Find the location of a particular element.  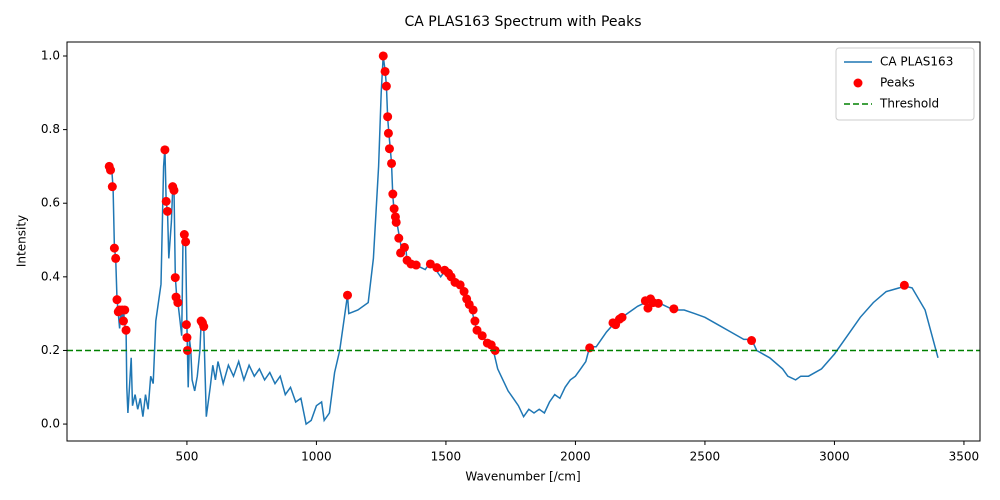

y-tick-label: 0.6 is located at coordinates (50, 203).